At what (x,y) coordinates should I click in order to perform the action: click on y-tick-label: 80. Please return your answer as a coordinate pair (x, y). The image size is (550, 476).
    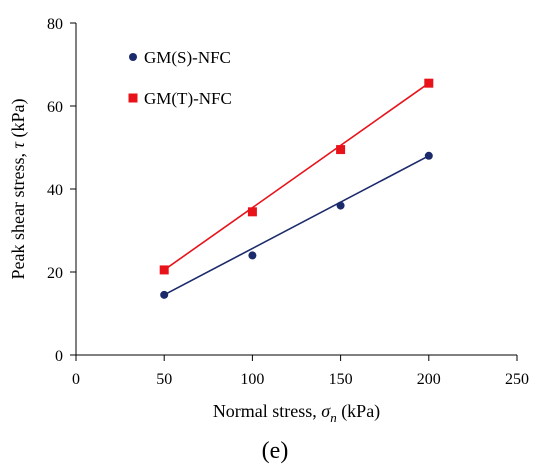
    Looking at the image, I should click on (55, 24).